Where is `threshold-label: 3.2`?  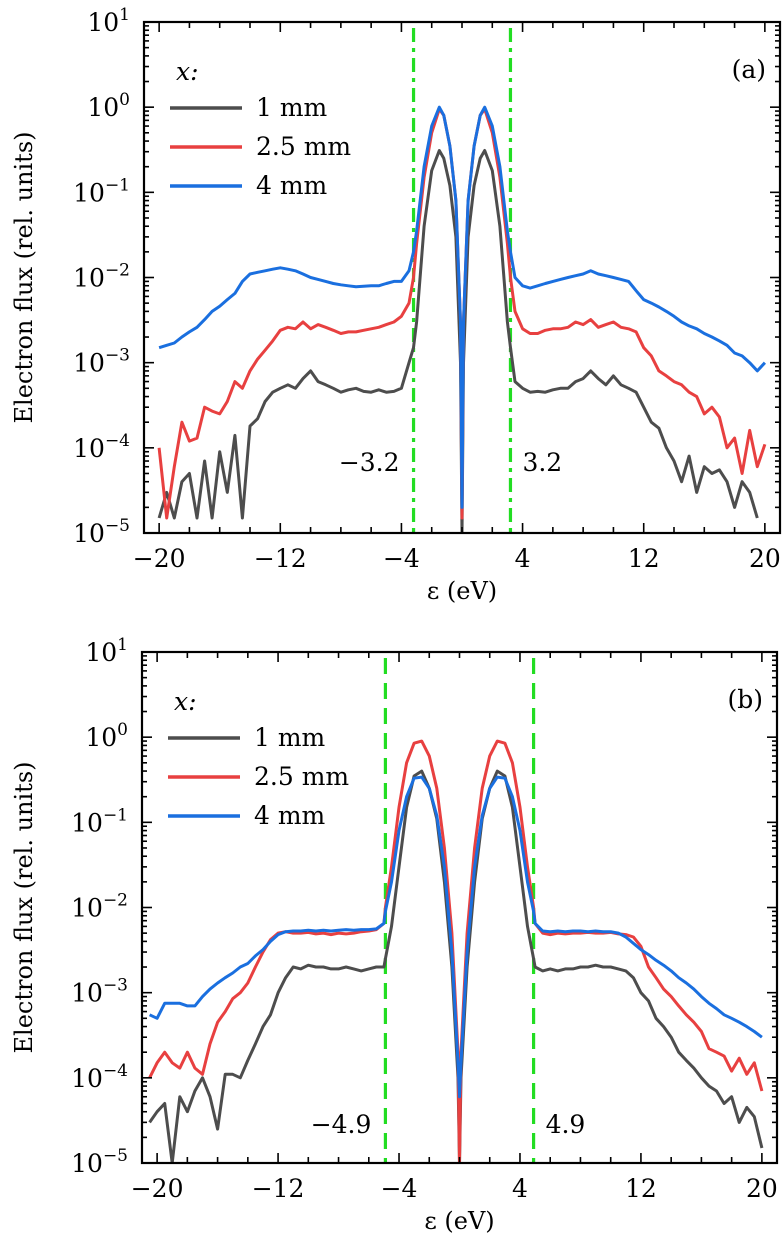
threshold-label: 3.2 is located at coordinates (542, 462).